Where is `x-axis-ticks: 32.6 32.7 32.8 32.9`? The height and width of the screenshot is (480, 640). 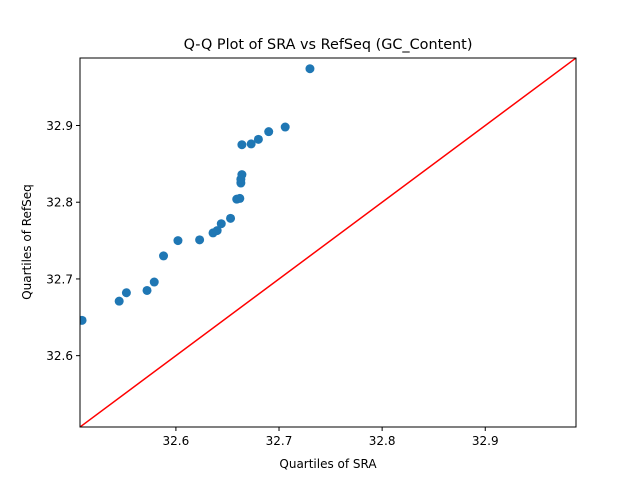 x-axis-ticks: 32.6 32.7 32.8 32.9 is located at coordinates (331, 437).